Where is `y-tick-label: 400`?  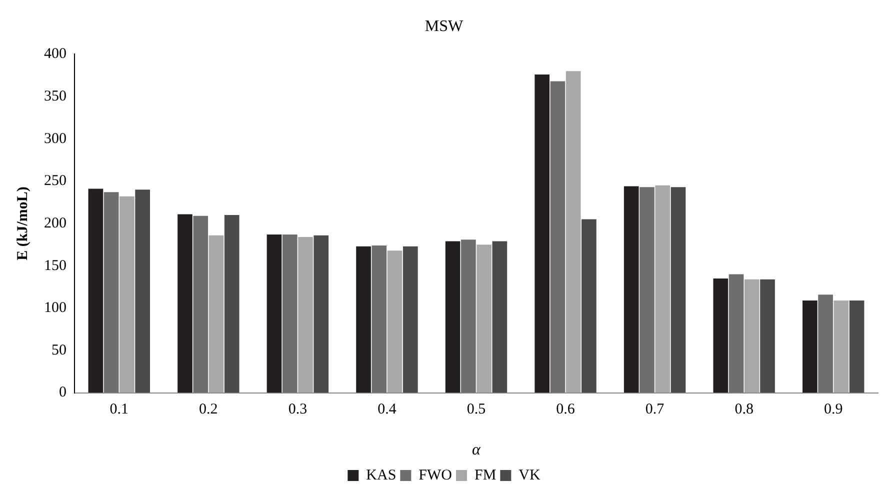 y-tick-label: 400 is located at coordinates (55, 54).